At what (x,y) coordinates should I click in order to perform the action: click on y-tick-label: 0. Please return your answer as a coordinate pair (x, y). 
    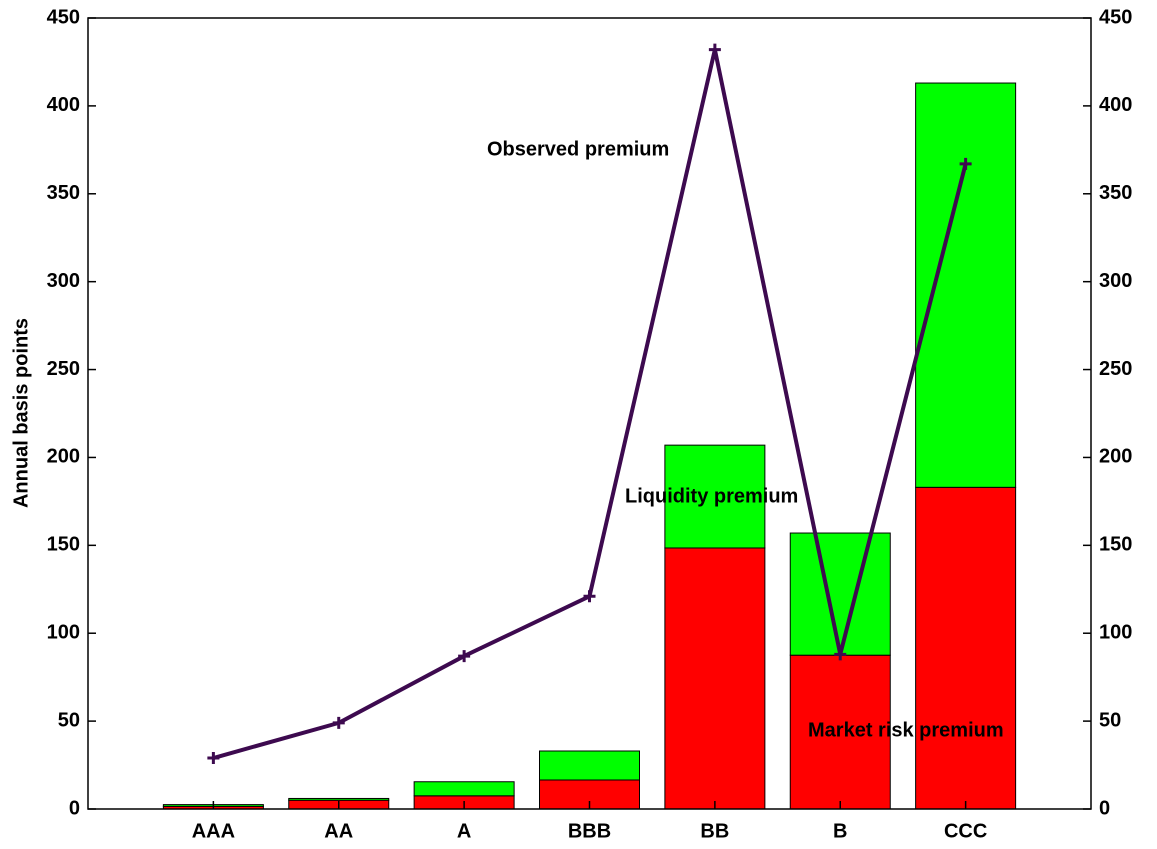
    Looking at the image, I should click on (74, 808).